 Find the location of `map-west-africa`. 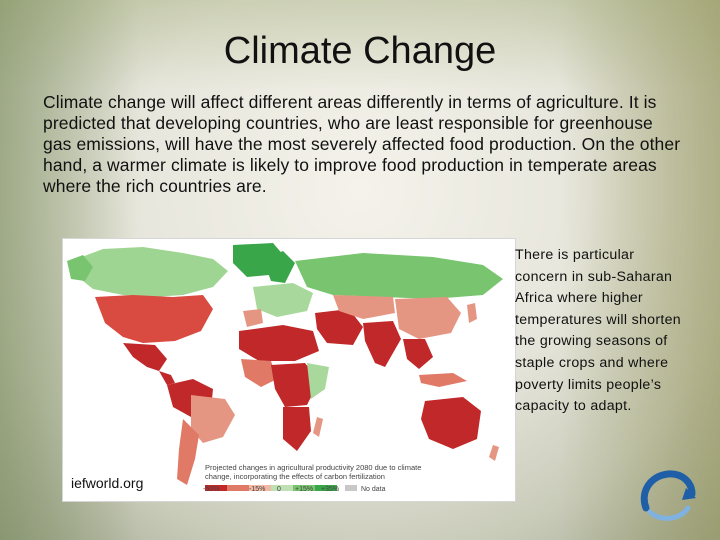

map-west-africa is located at coordinates (259, 373).